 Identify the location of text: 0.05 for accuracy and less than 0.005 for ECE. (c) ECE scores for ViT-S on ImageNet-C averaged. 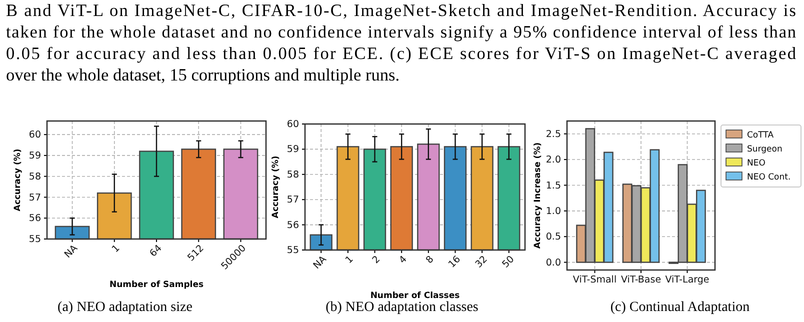
(401, 53).